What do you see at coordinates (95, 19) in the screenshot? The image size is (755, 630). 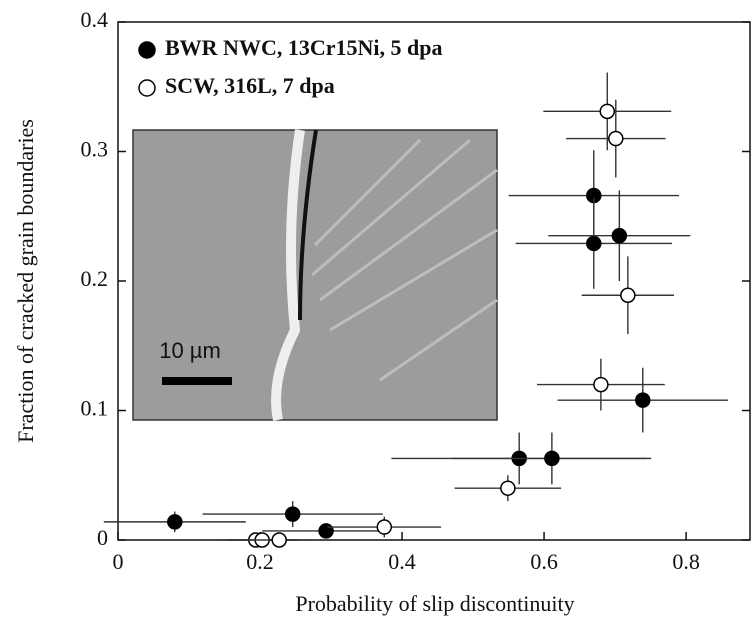 I see `y-tick-label: 0.4` at bounding box center [95, 19].